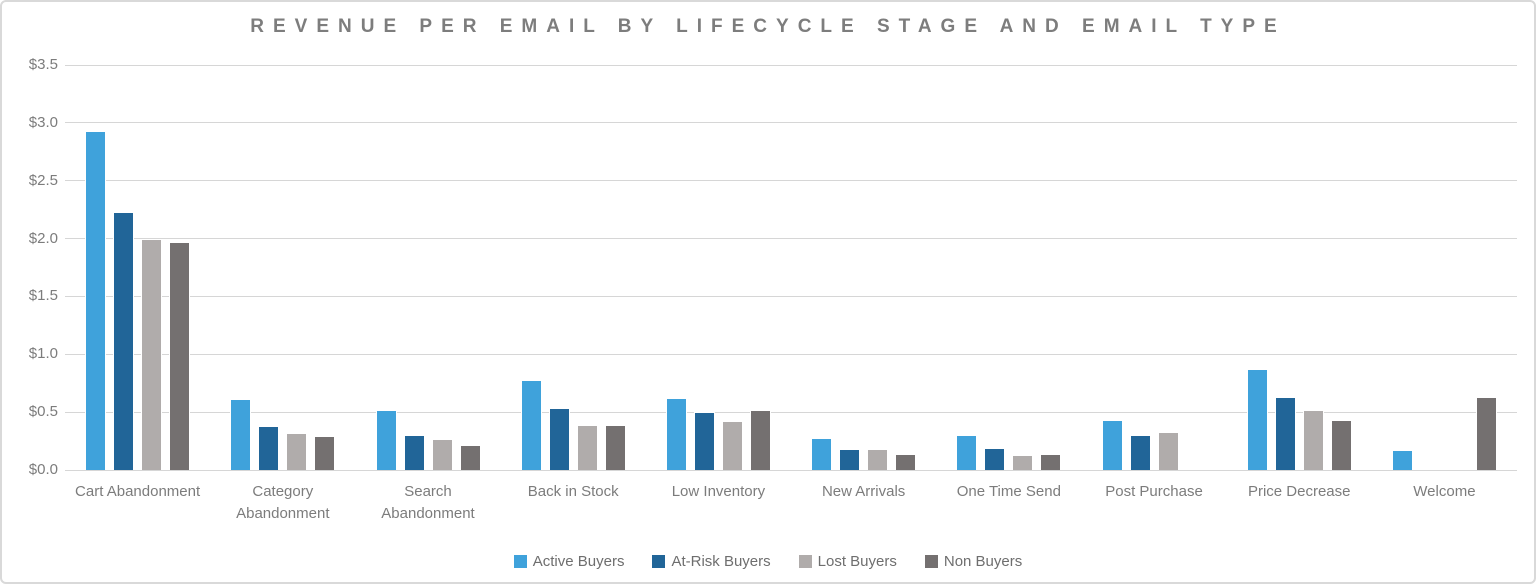  I want to click on x-axis-label: Category Abandonment, so click(283, 502).